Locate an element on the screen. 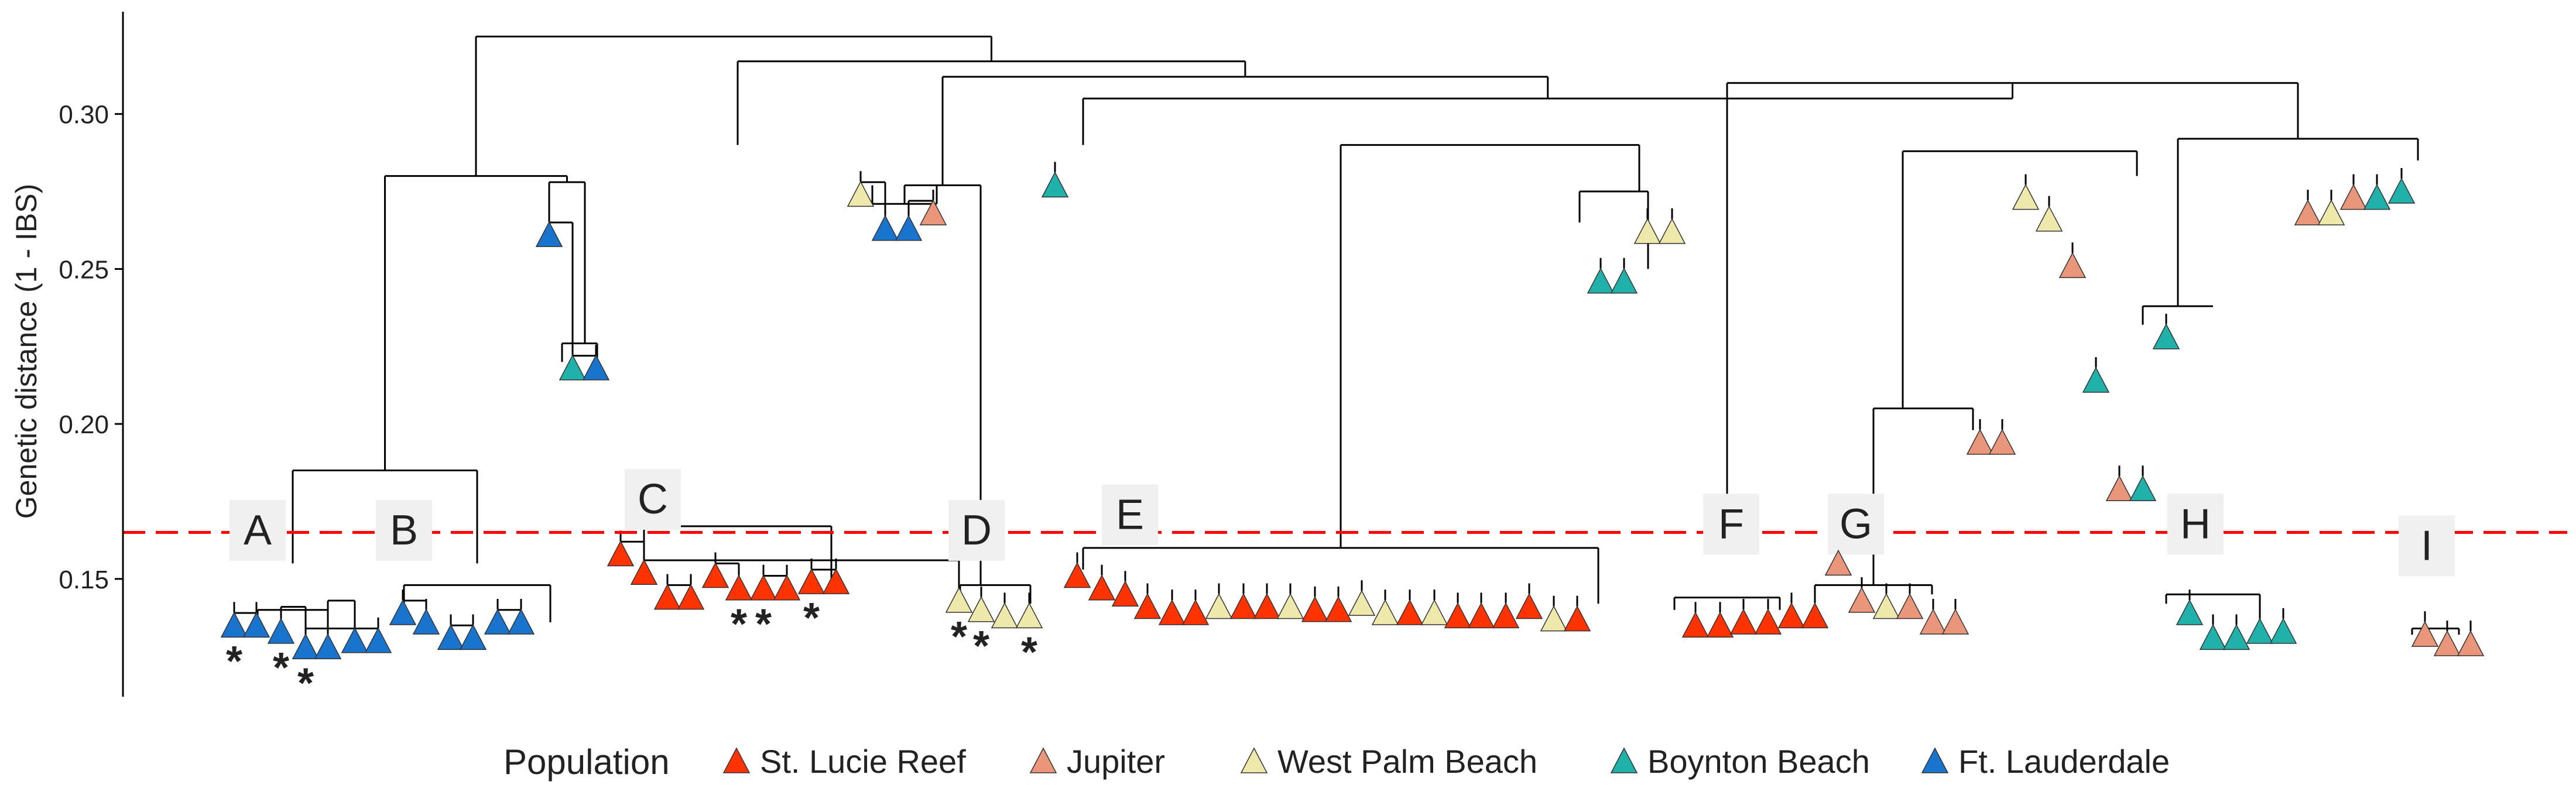  cluster-label: I is located at coordinates (2427, 545).